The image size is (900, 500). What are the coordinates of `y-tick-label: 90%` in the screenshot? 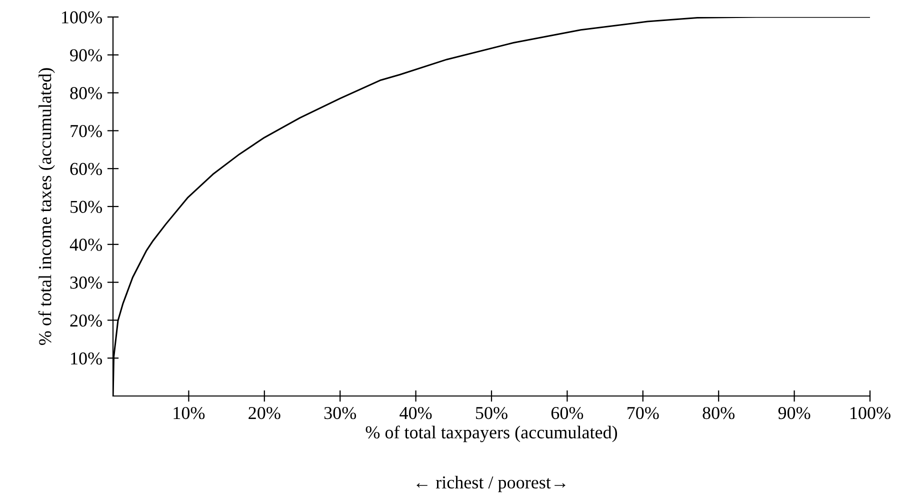 It's located at (86, 55).